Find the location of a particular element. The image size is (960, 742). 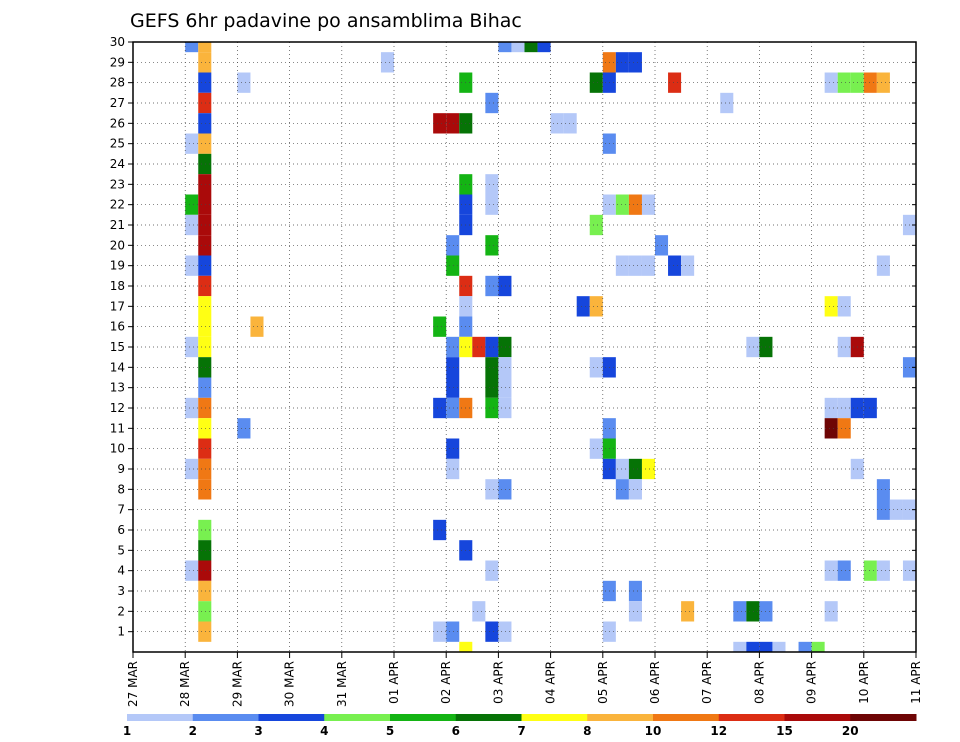

colorbar-label: 3 is located at coordinates (258, 731).